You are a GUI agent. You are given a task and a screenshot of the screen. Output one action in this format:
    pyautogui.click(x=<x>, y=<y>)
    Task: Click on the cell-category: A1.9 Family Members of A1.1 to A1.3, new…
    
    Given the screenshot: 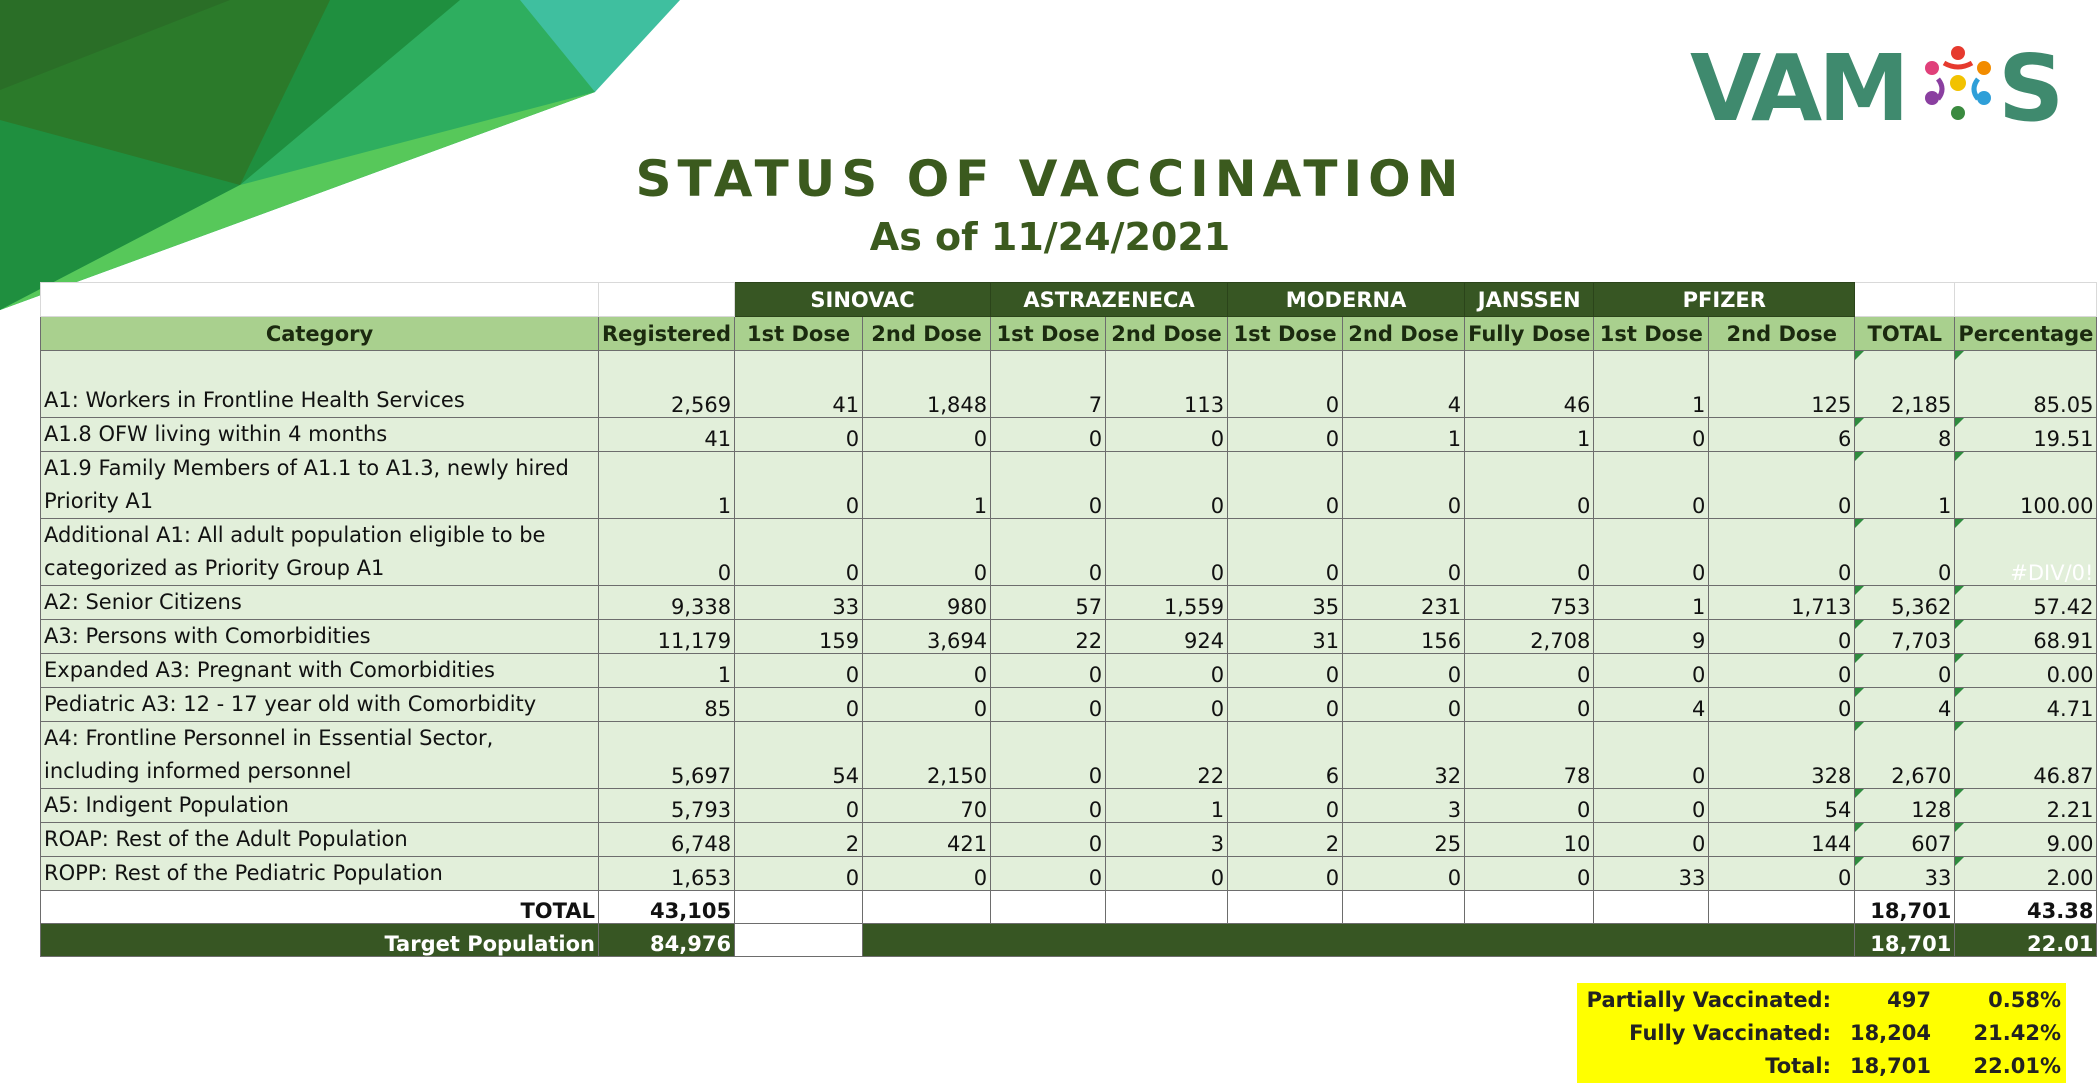 What is the action you would take?
    pyautogui.click(x=319, y=485)
    